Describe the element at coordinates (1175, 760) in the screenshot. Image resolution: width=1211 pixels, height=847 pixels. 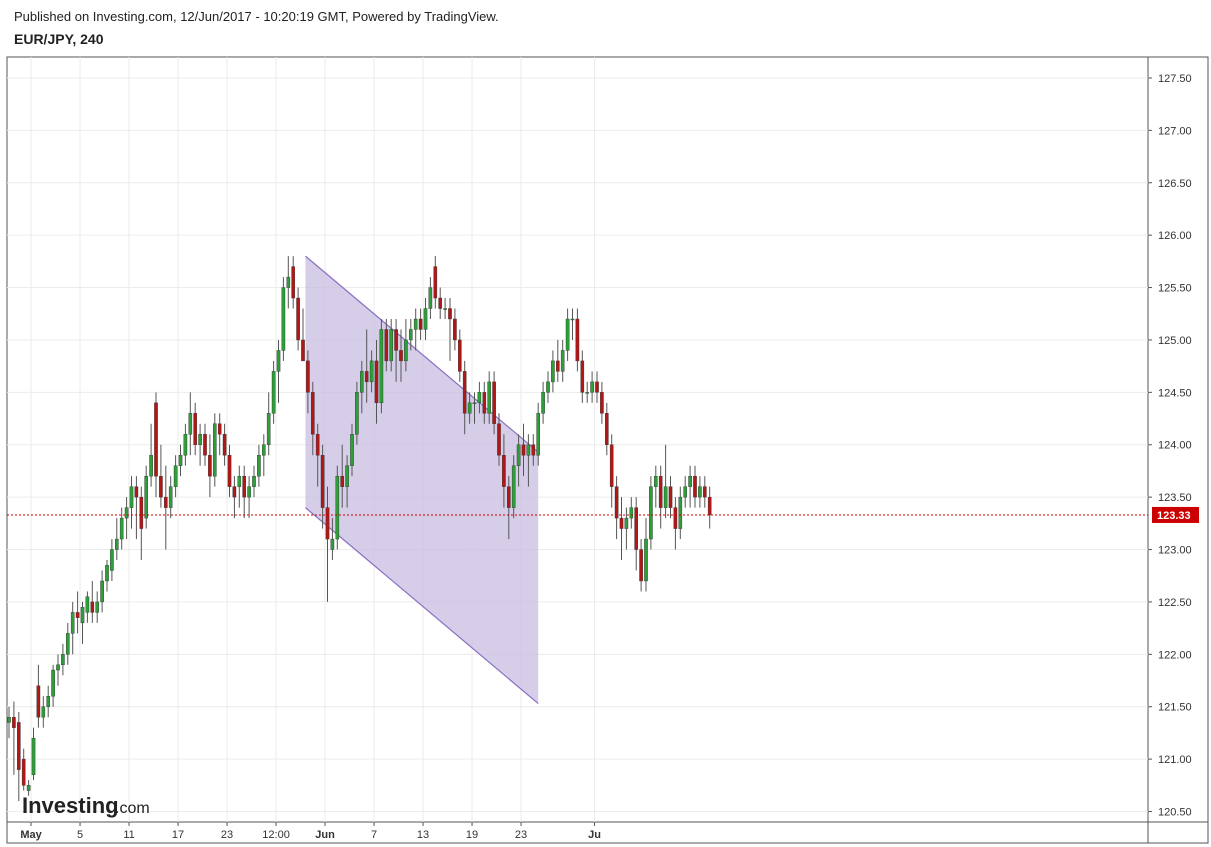
I see `y-tick-label: 121.00` at that location.